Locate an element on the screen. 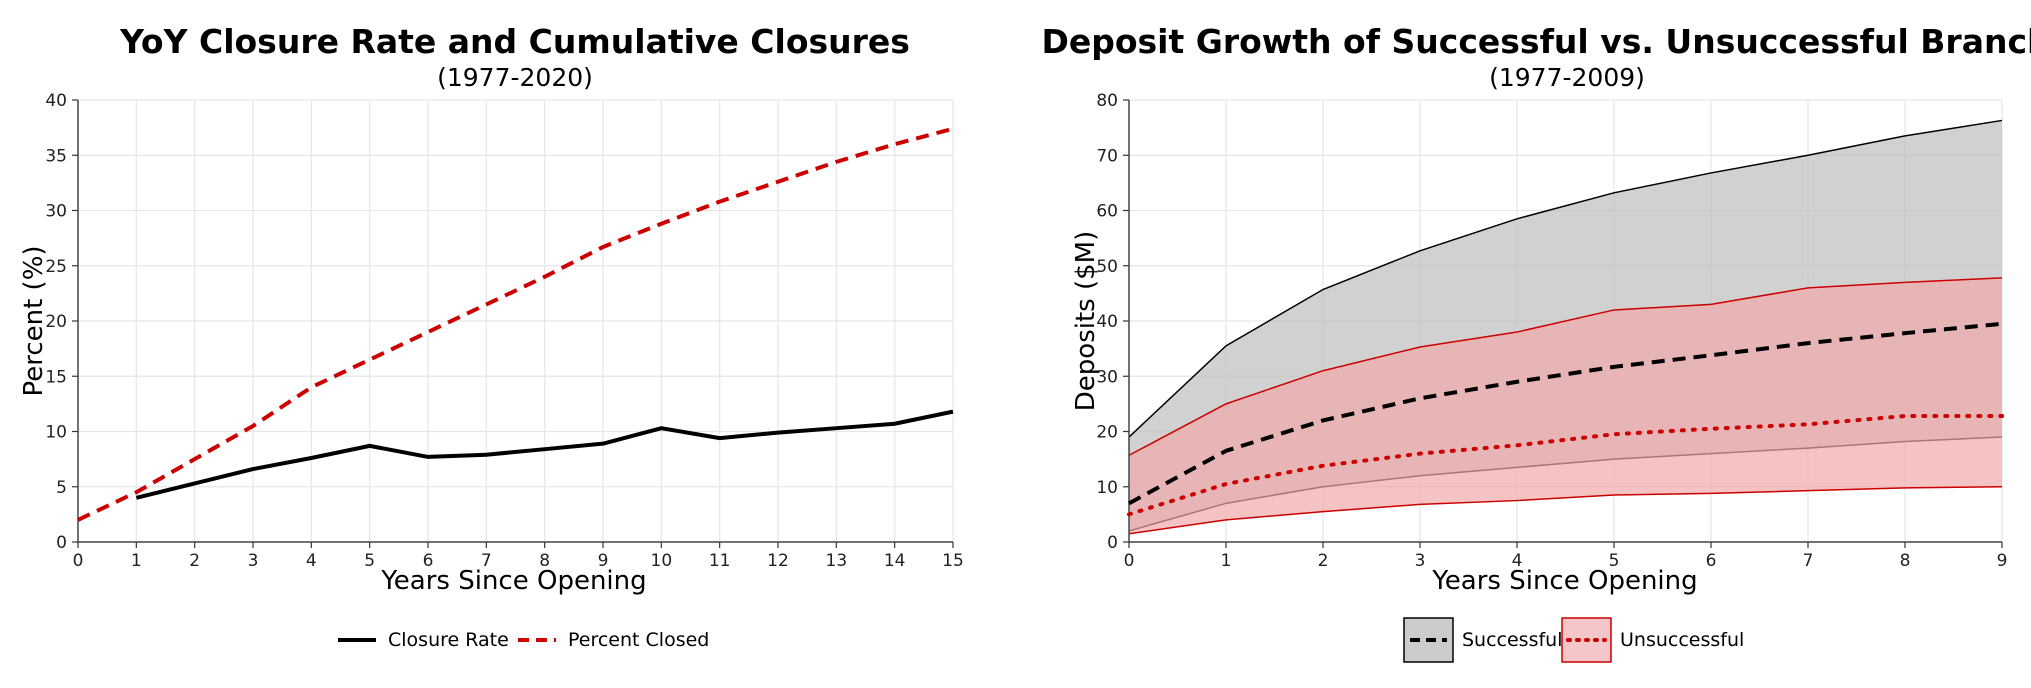  series-lines is located at coordinates (1565, 419).